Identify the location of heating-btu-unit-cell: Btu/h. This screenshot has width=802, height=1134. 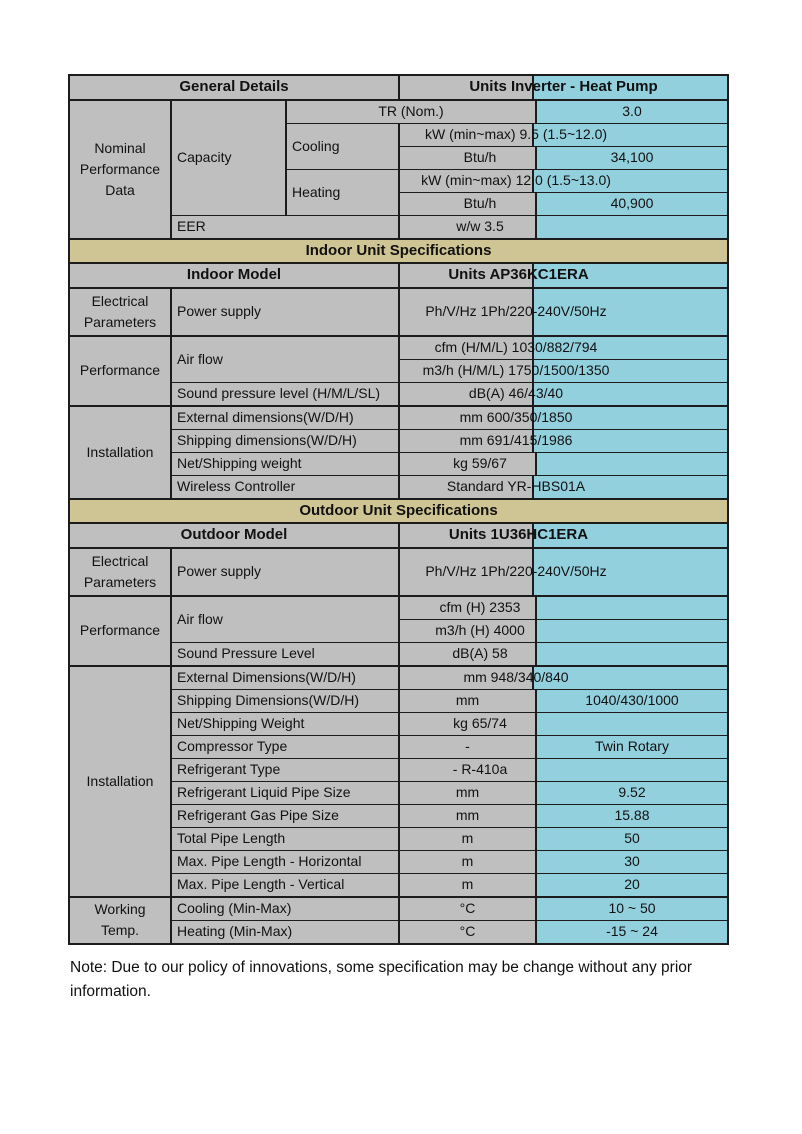
(467, 203).